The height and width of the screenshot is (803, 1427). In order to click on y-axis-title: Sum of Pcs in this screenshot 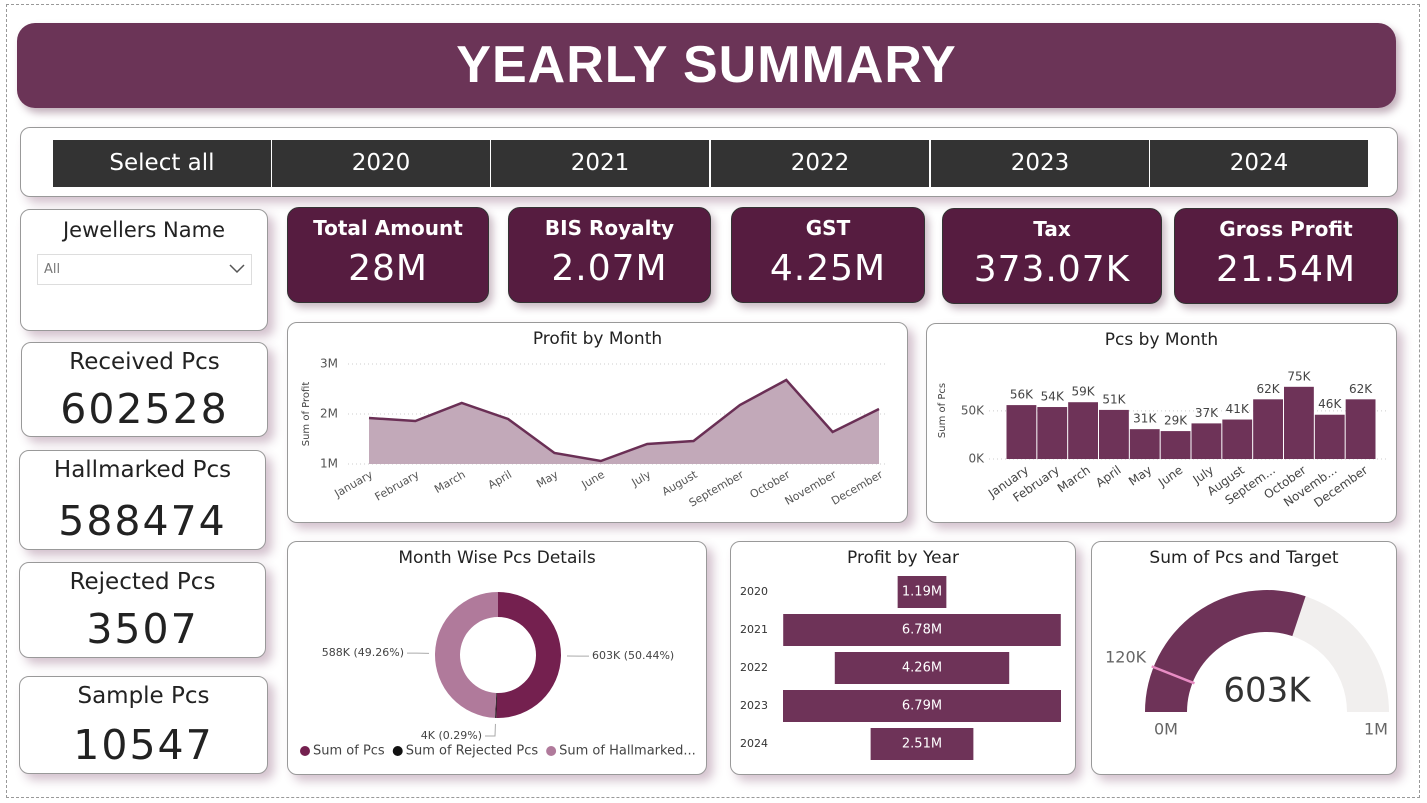, I will do `click(942, 410)`.